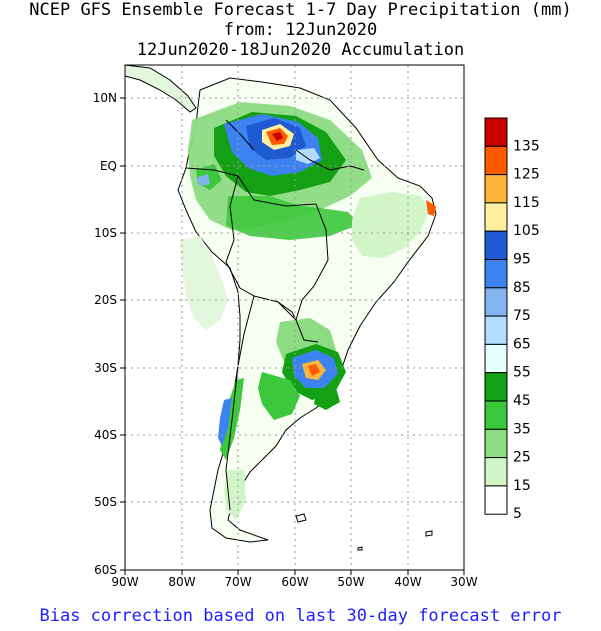 Image resolution: width=601 pixels, height=631 pixels. I want to click on lon-label-50w: 50W, so click(350, 582).